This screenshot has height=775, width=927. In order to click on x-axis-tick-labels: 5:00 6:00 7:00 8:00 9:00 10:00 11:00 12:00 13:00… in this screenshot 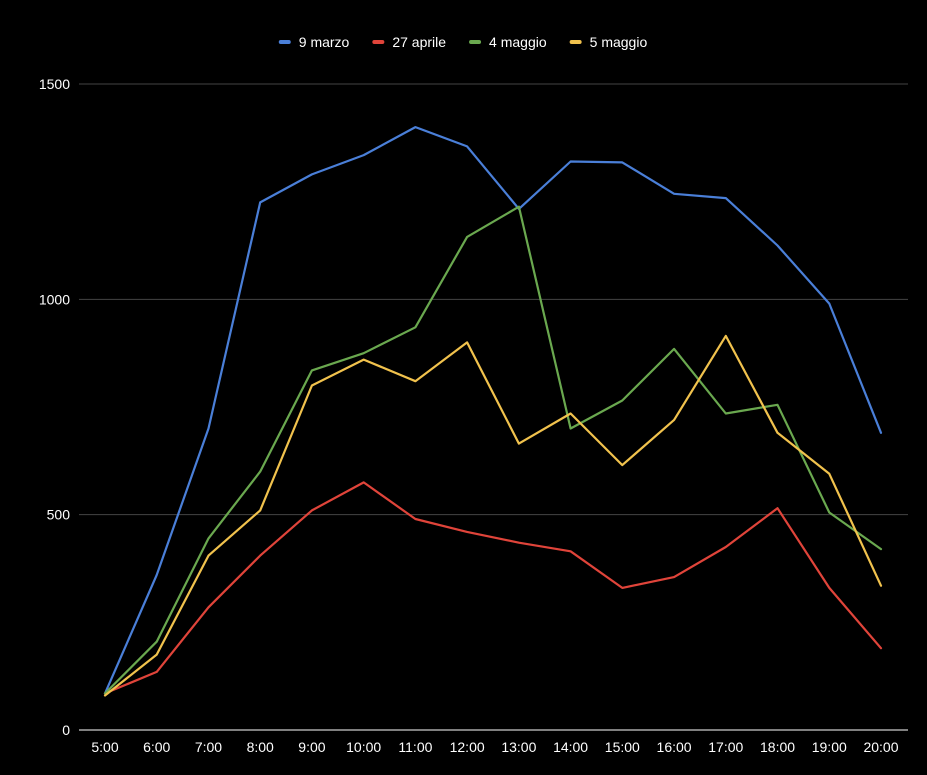, I will do `click(494, 747)`.